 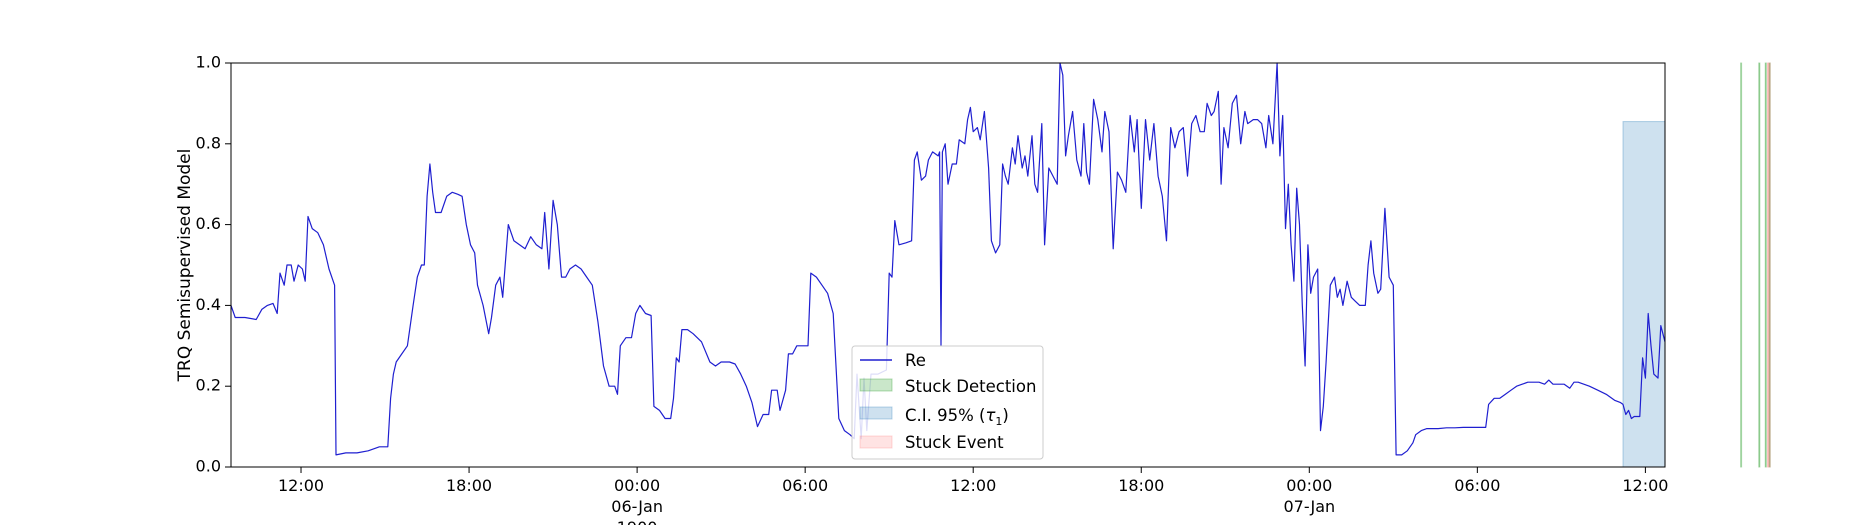 What do you see at coordinates (637, 506) in the screenshot?
I see `x-tick-label: 06-Jan` at bounding box center [637, 506].